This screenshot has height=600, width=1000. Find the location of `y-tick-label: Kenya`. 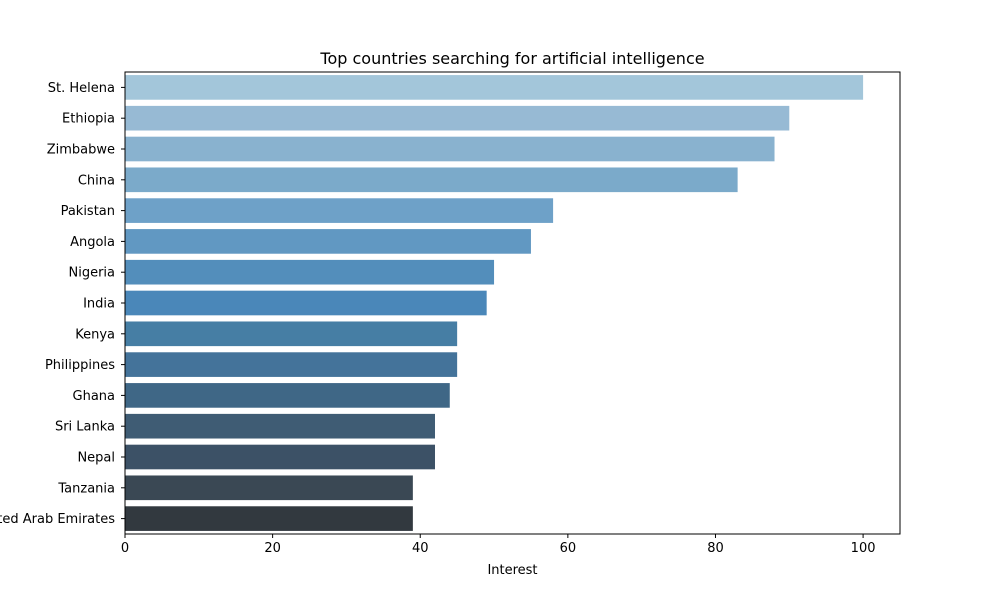

y-tick-label: Kenya is located at coordinates (95, 334).